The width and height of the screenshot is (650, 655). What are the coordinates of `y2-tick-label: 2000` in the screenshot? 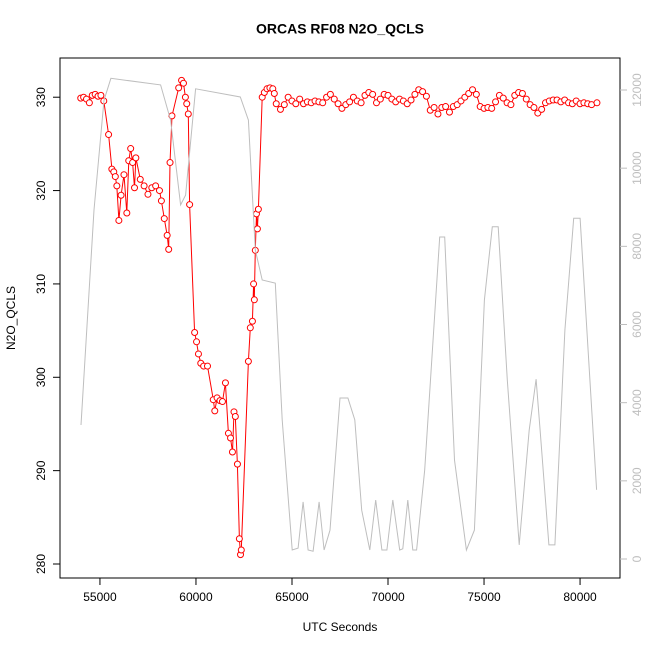 It's located at (637, 480).